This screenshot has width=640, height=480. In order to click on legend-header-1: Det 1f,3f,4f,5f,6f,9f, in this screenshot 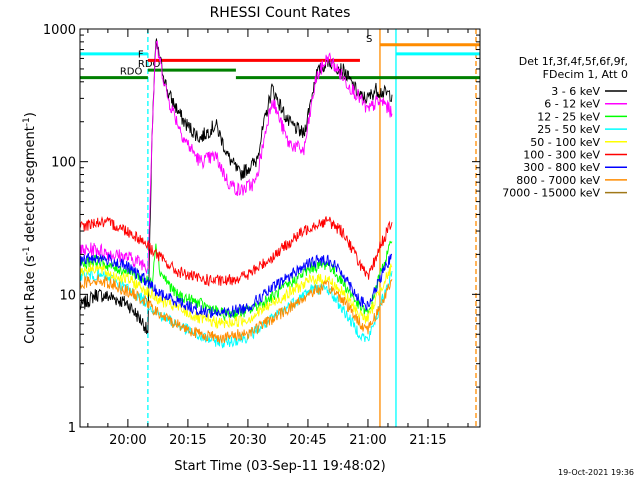, I will do `click(573, 61)`.